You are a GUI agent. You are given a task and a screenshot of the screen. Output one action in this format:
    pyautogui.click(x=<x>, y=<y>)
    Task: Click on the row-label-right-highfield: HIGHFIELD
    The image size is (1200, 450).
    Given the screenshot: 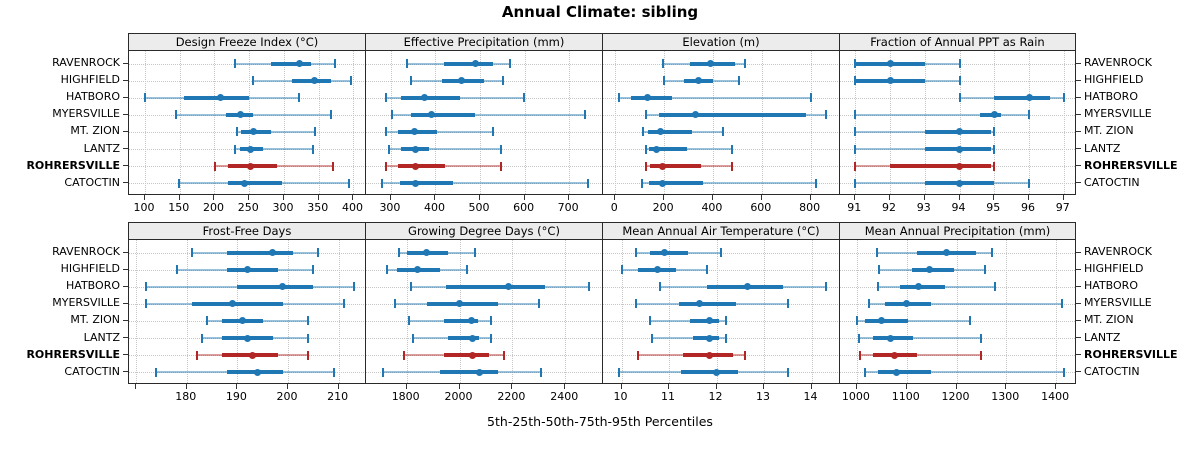 What is the action you would take?
    pyautogui.click(x=1114, y=269)
    